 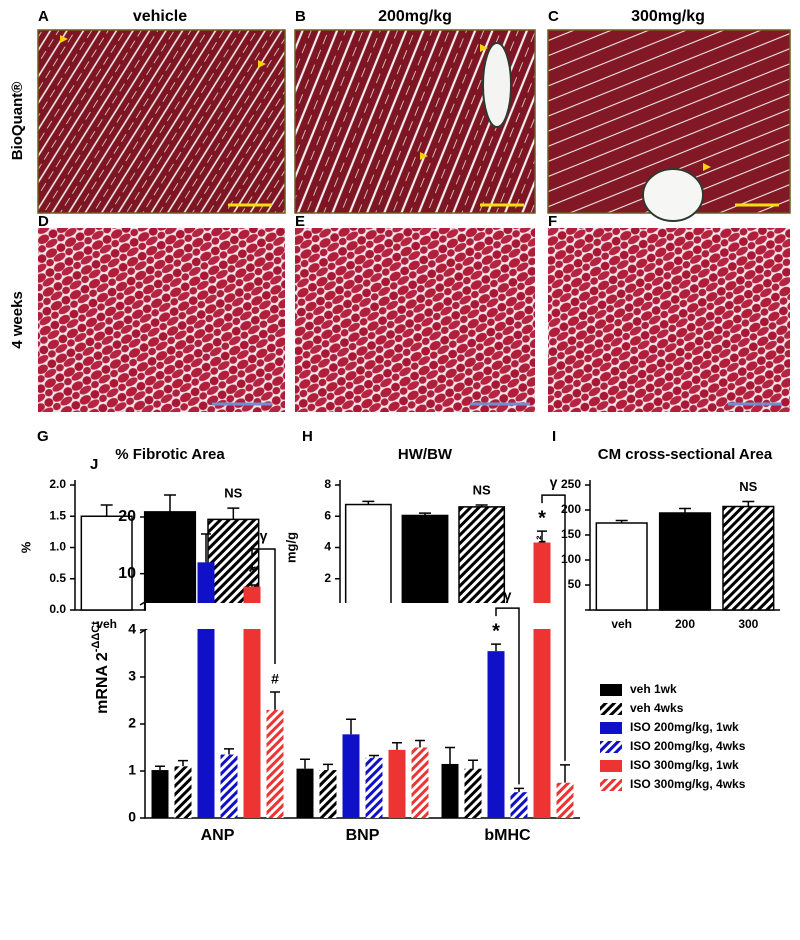 I want to click on y-tick-label: 50, so click(x=575, y=584).